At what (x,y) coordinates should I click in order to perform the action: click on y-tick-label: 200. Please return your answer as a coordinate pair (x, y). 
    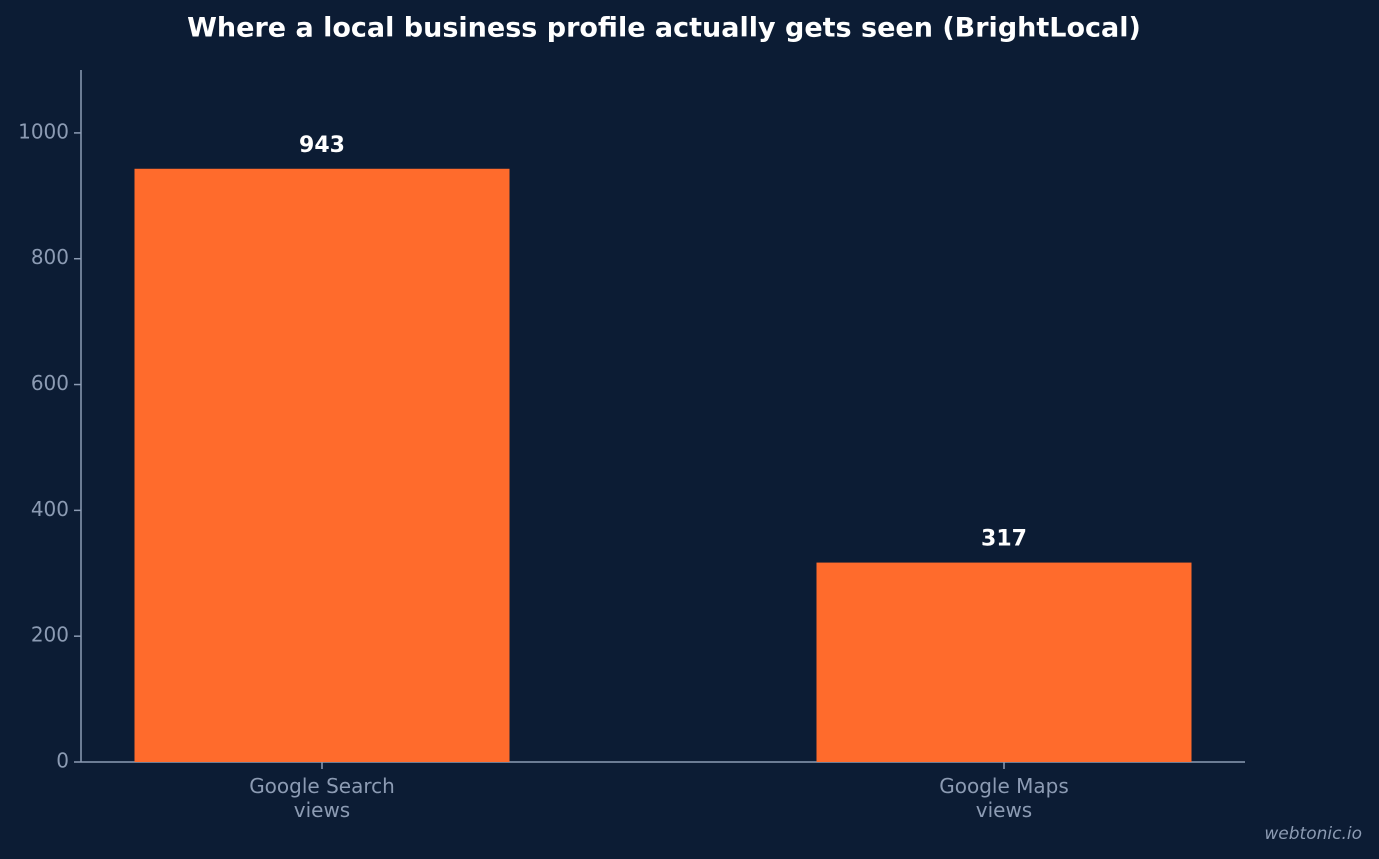
    Looking at the image, I should click on (50, 635).